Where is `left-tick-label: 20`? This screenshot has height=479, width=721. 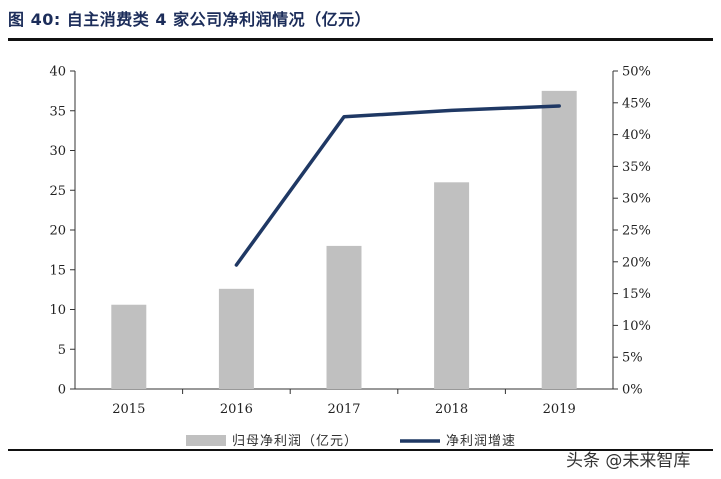 left-tick-label: 20 is located at coordinates (57, 231).